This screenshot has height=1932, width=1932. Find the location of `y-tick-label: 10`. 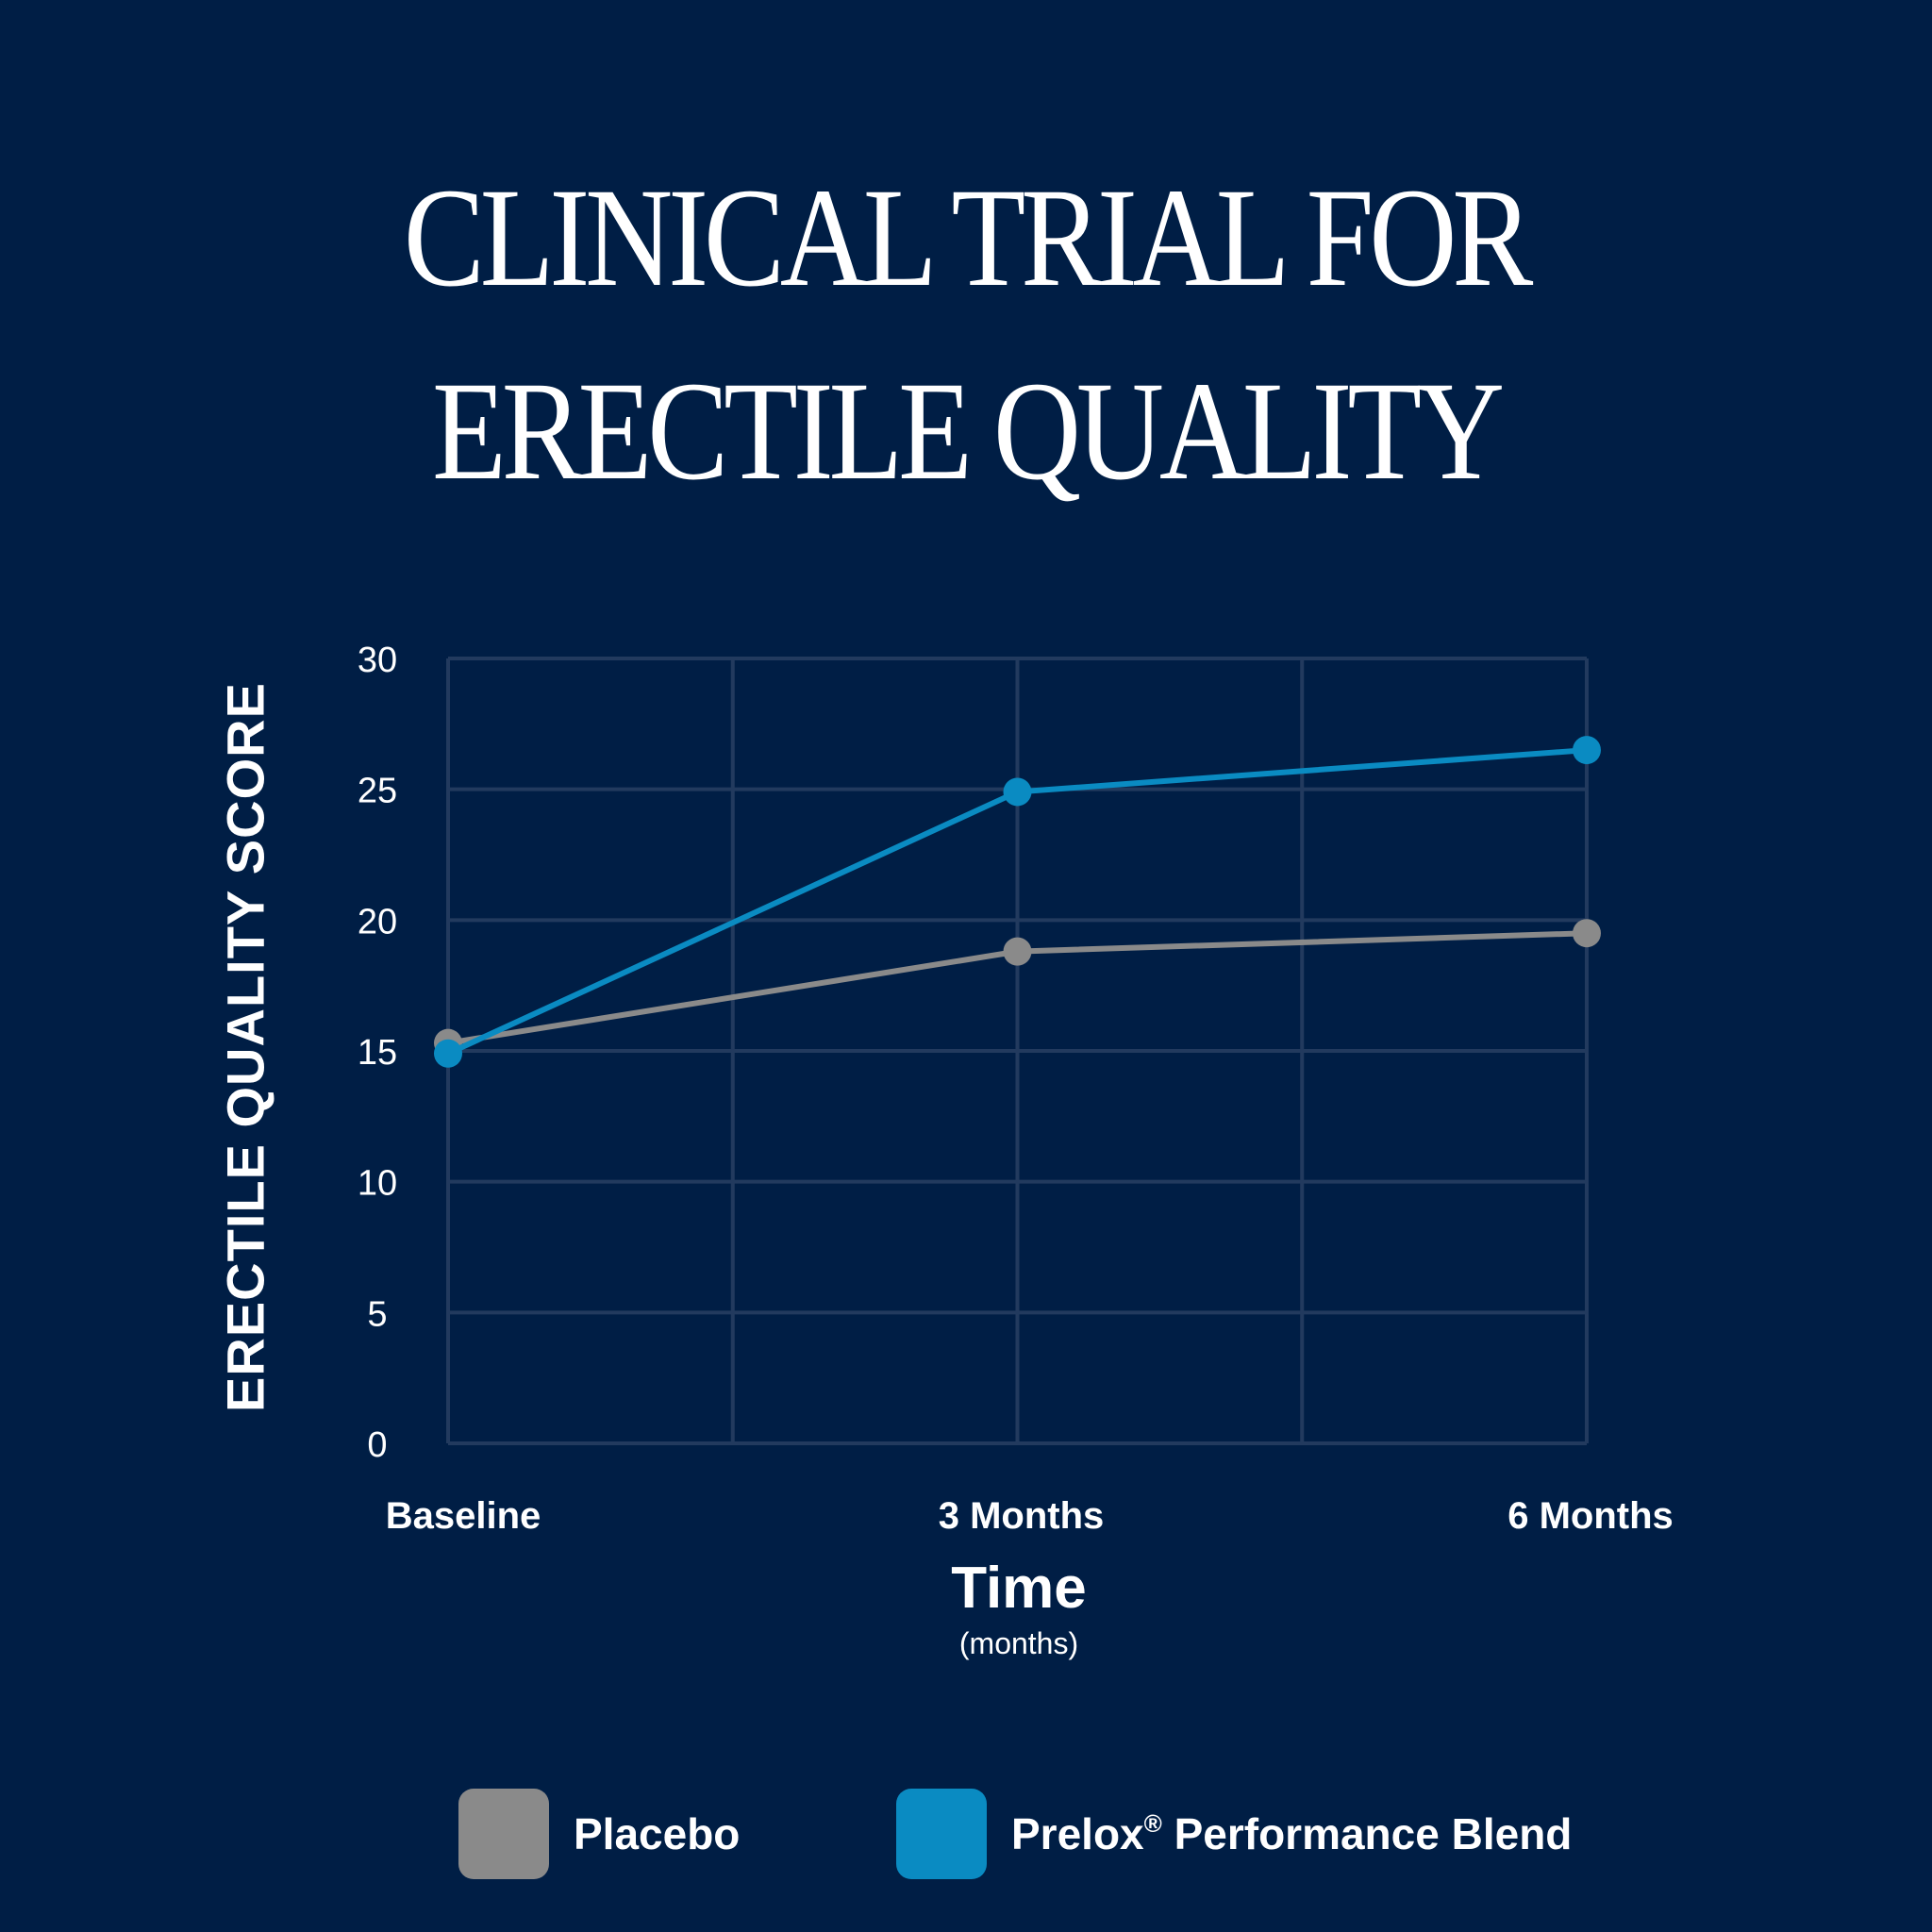

y-tick-label: 10 is located at coordinates (377, 1184).